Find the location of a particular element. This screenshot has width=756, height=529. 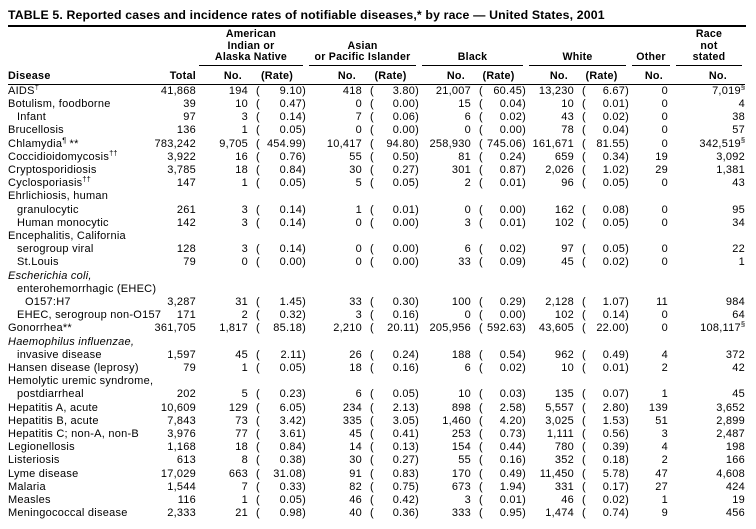

aian-no-cell: 45 is located at coordinates (241, 354).